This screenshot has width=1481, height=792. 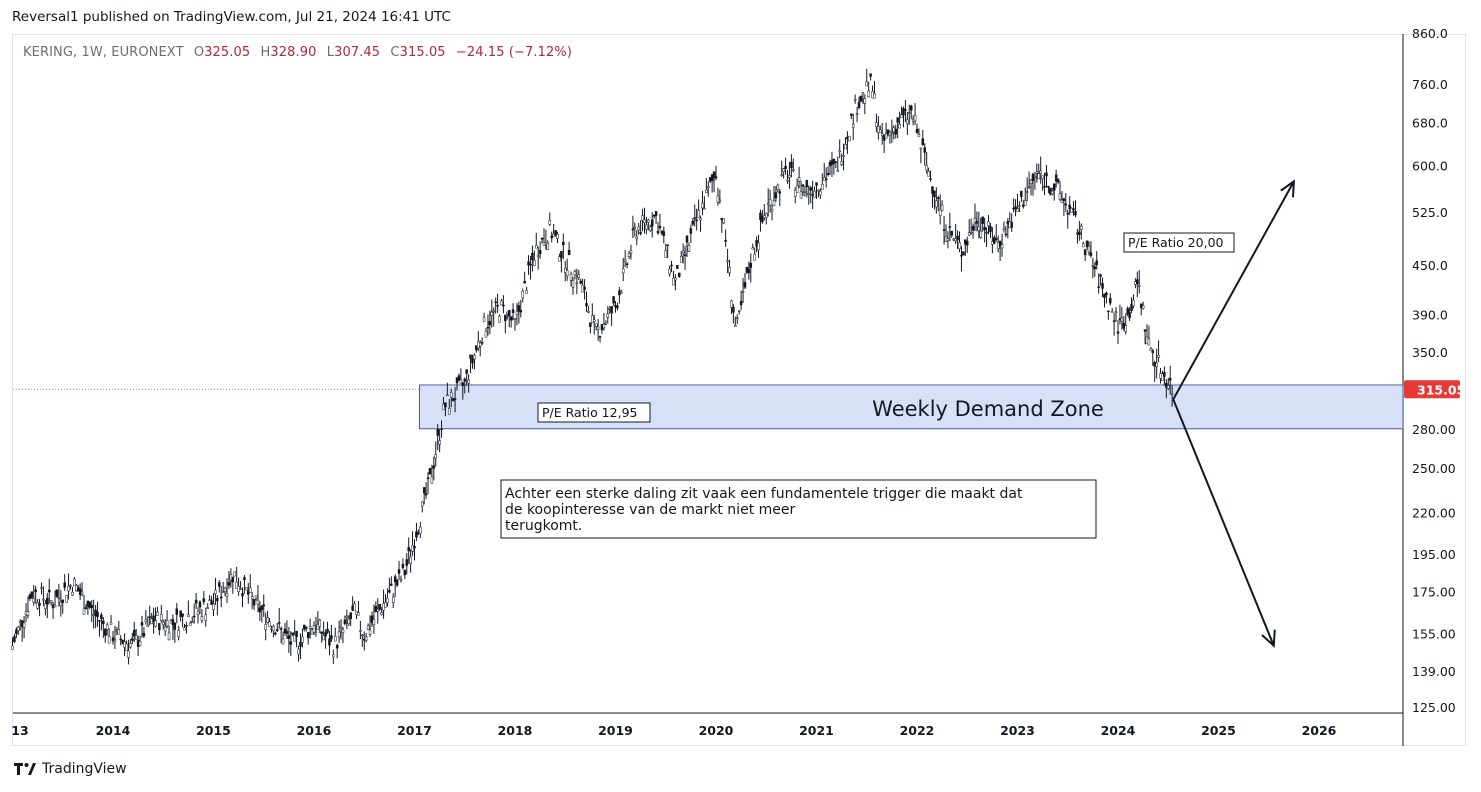 What do you see at coordinates (798, 509) in the screenshot?
I see `note-box` at bounding box center [798, 509].